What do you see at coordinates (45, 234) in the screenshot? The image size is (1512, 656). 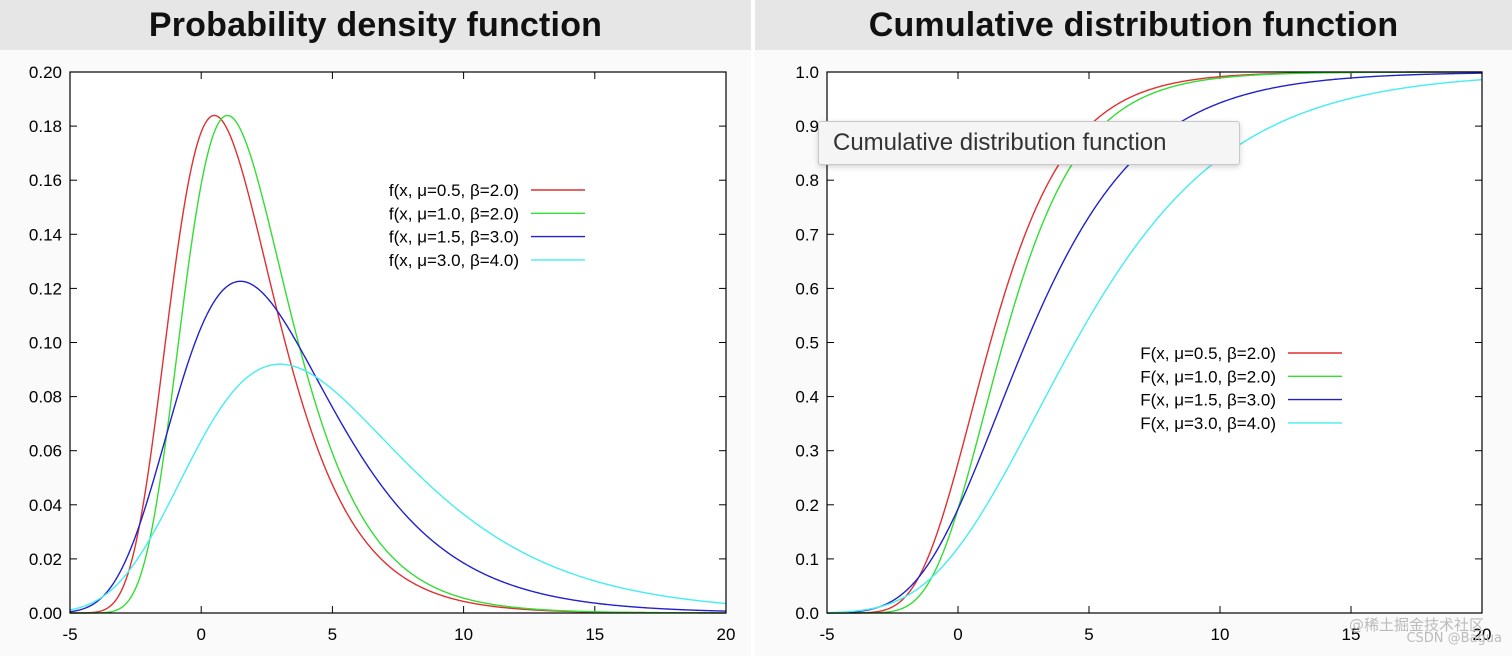 I see `y-tick-label: 0.14` at bounding box center [45, 234].